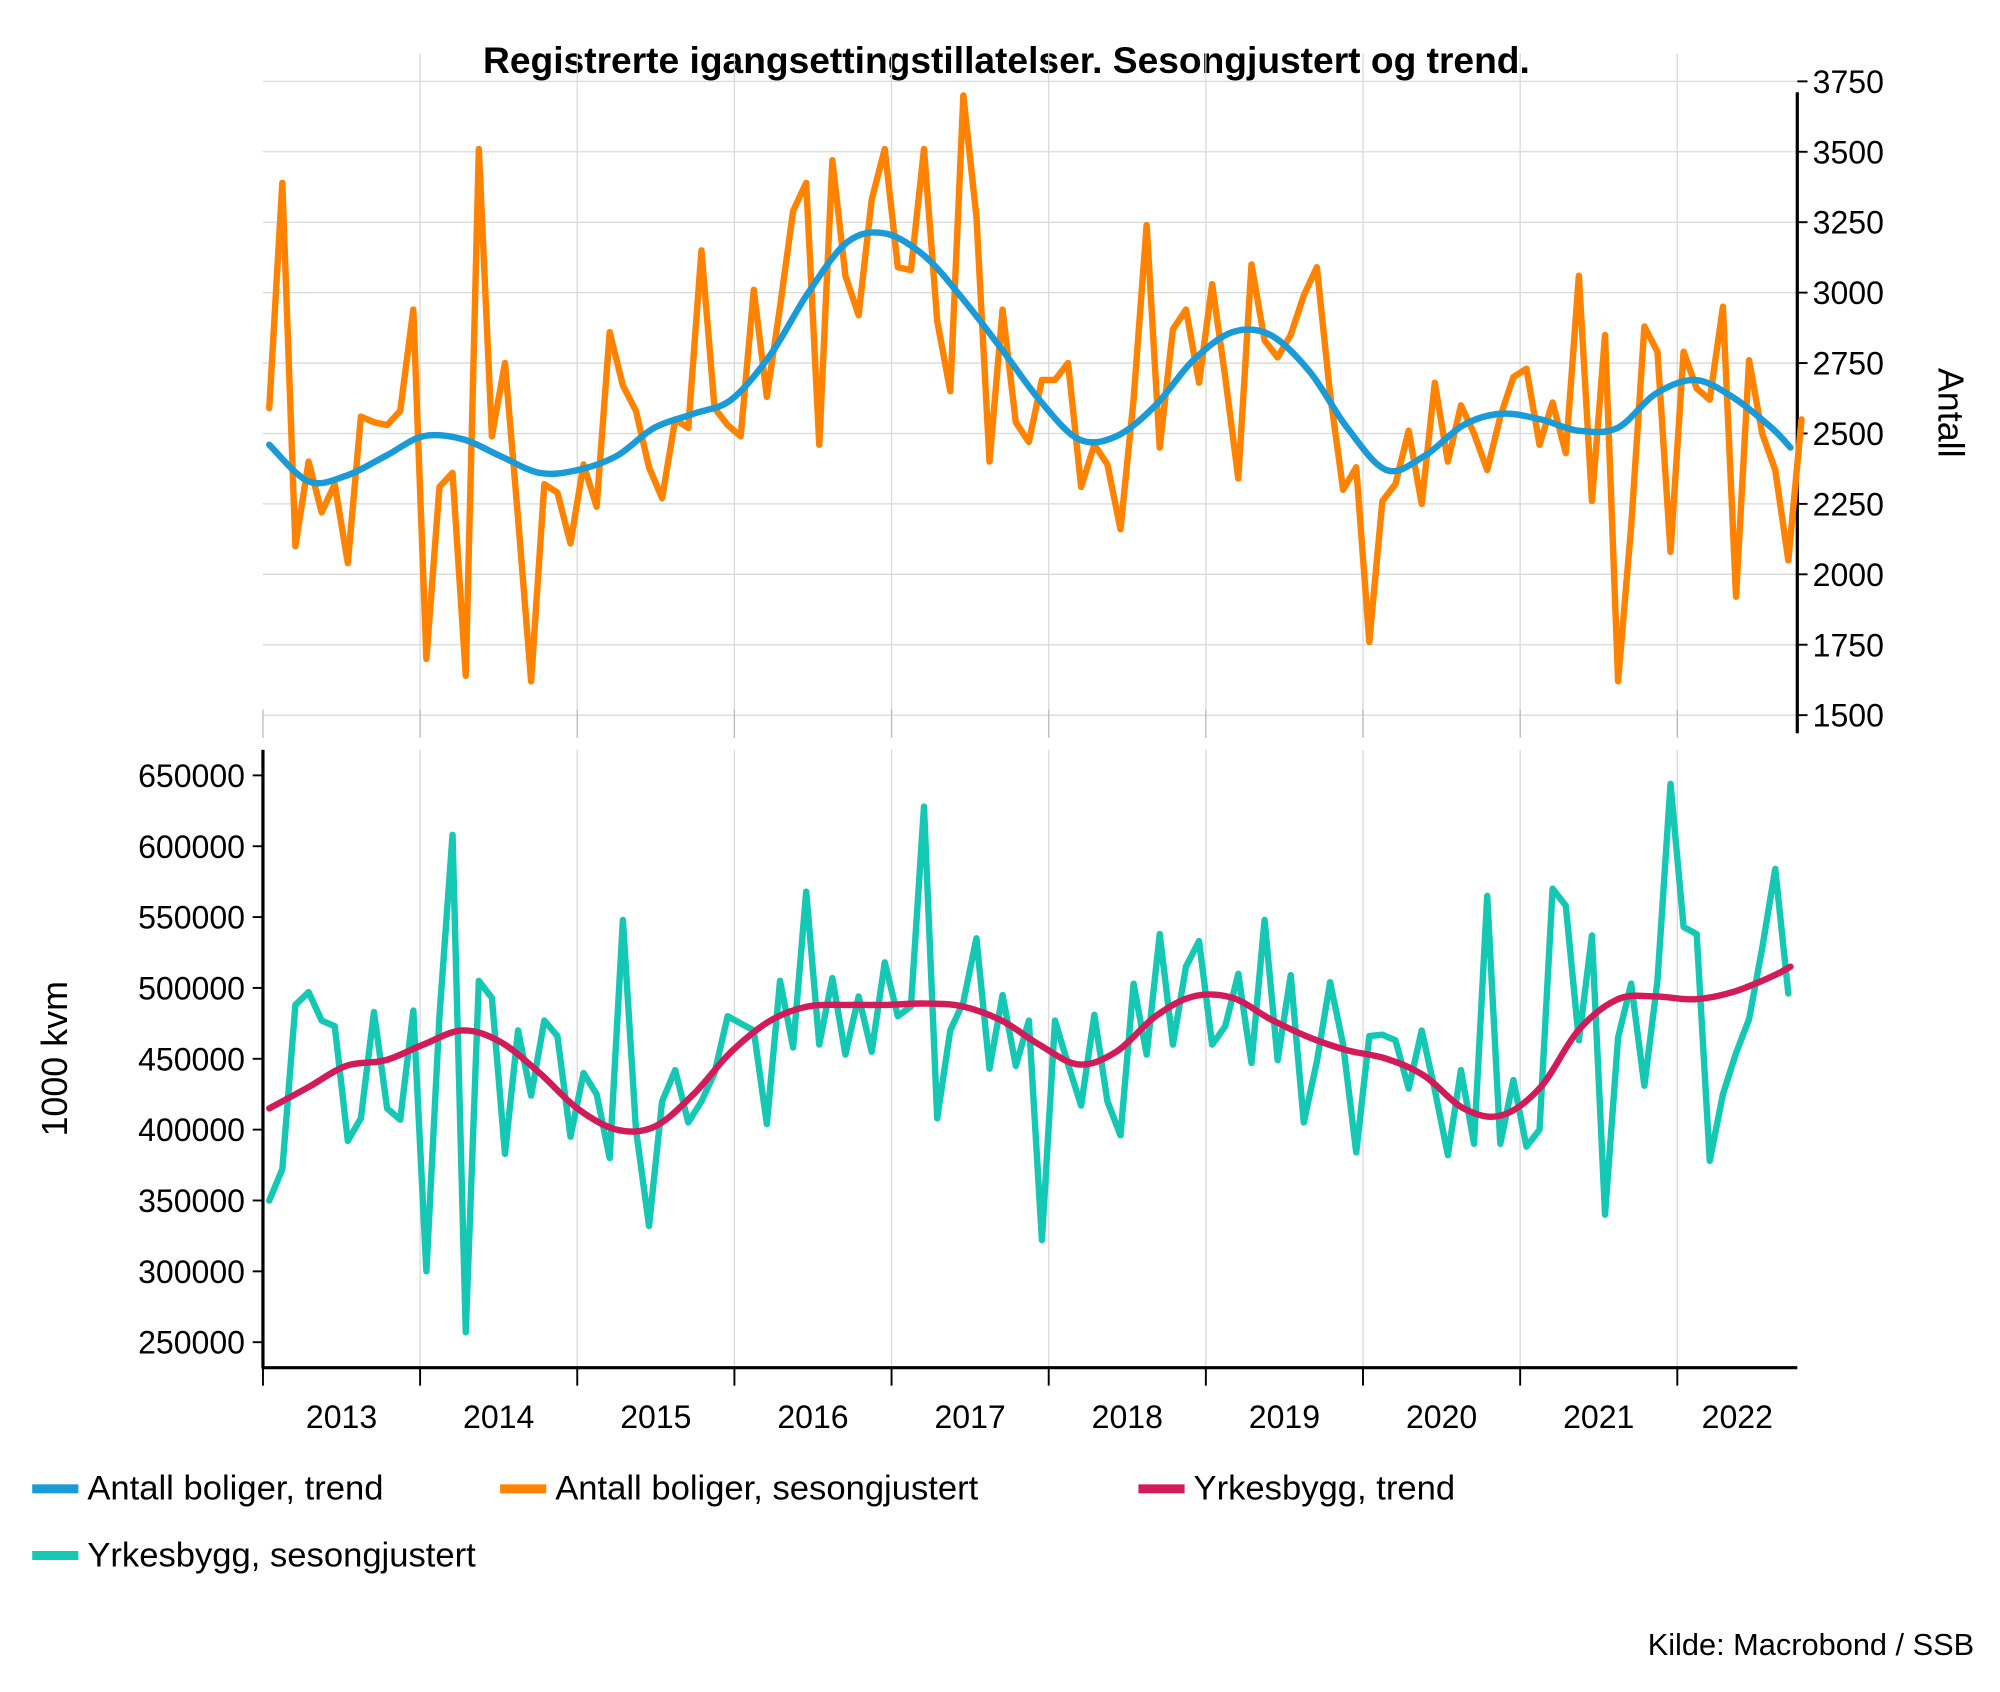 The height and width of the screenshot is (1692, 2000). I want to click on series-line-antall-boliger-trend, so click(1030, 358).